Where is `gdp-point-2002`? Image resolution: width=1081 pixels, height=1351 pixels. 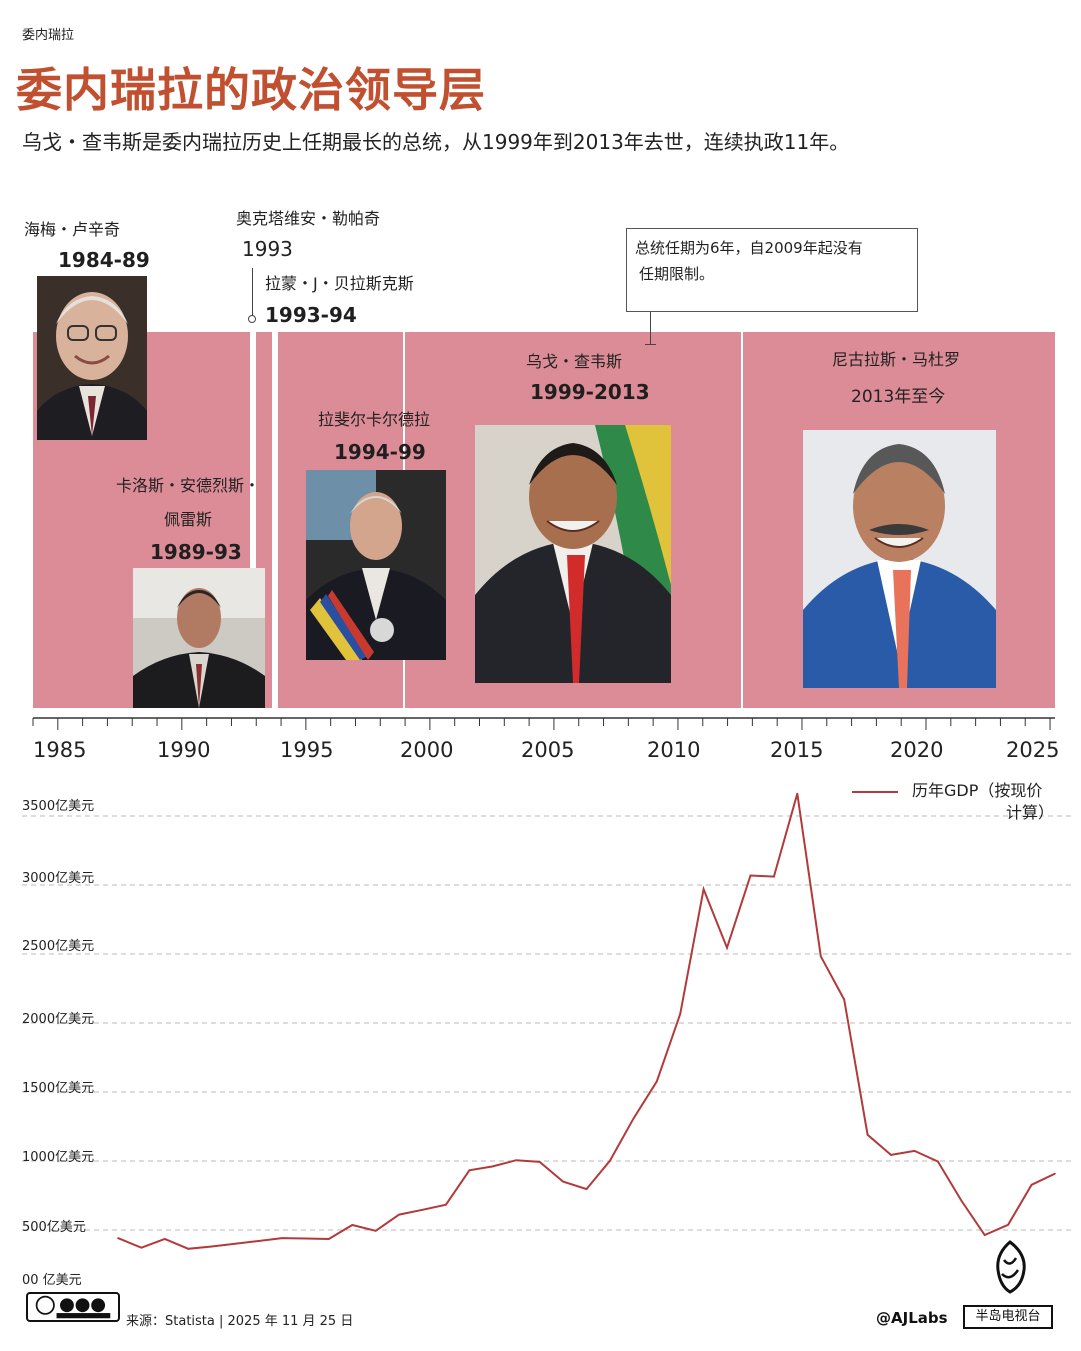
gdp-point-2002 is located at coordinates (539, 1162).